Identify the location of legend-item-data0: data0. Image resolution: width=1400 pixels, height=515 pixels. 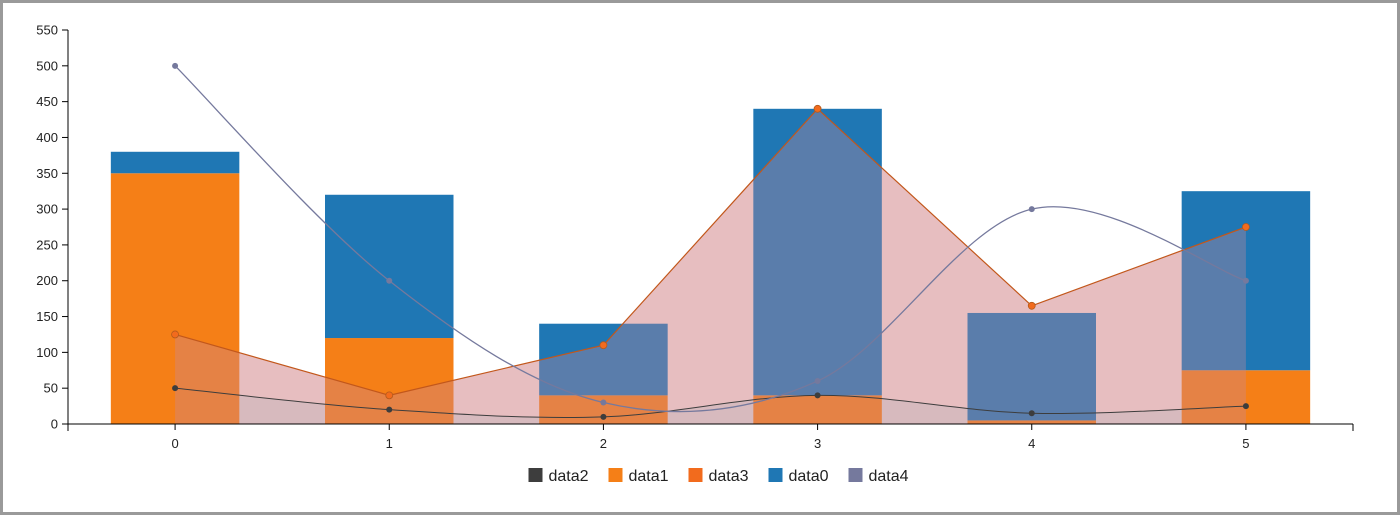
(798, 476).